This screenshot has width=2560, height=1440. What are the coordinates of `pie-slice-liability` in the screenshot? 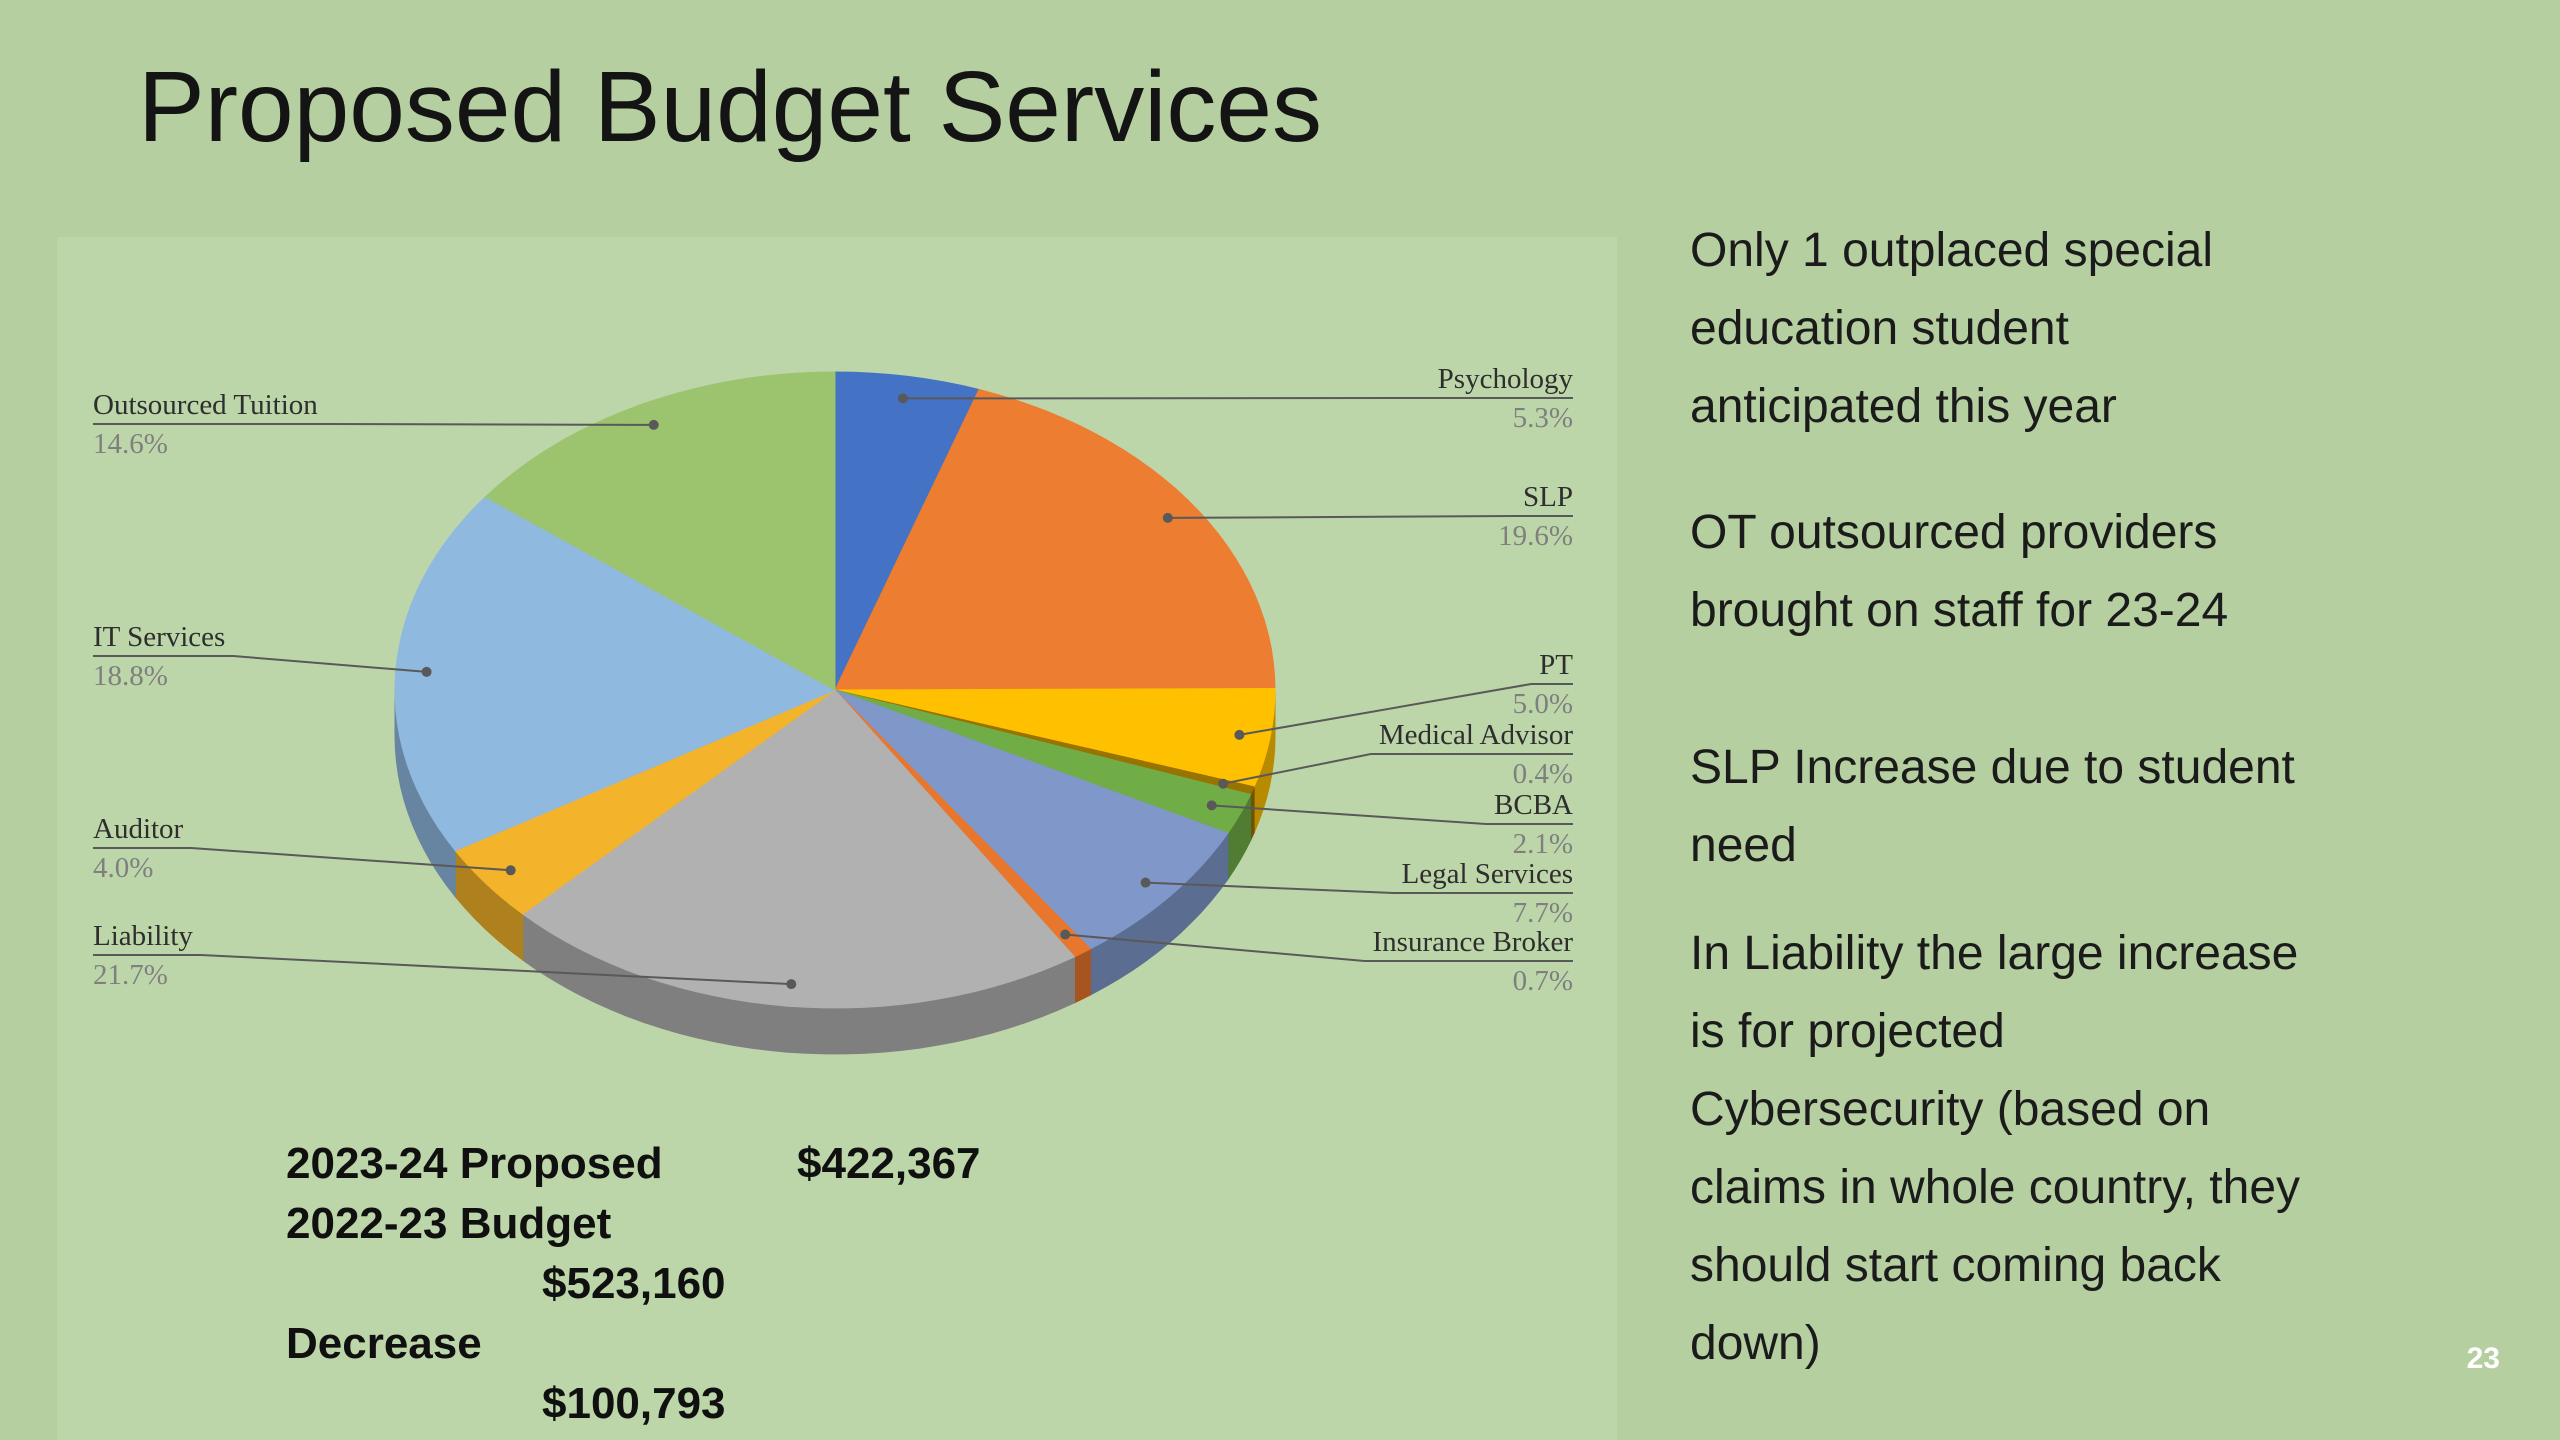 It's located at (798, 849).